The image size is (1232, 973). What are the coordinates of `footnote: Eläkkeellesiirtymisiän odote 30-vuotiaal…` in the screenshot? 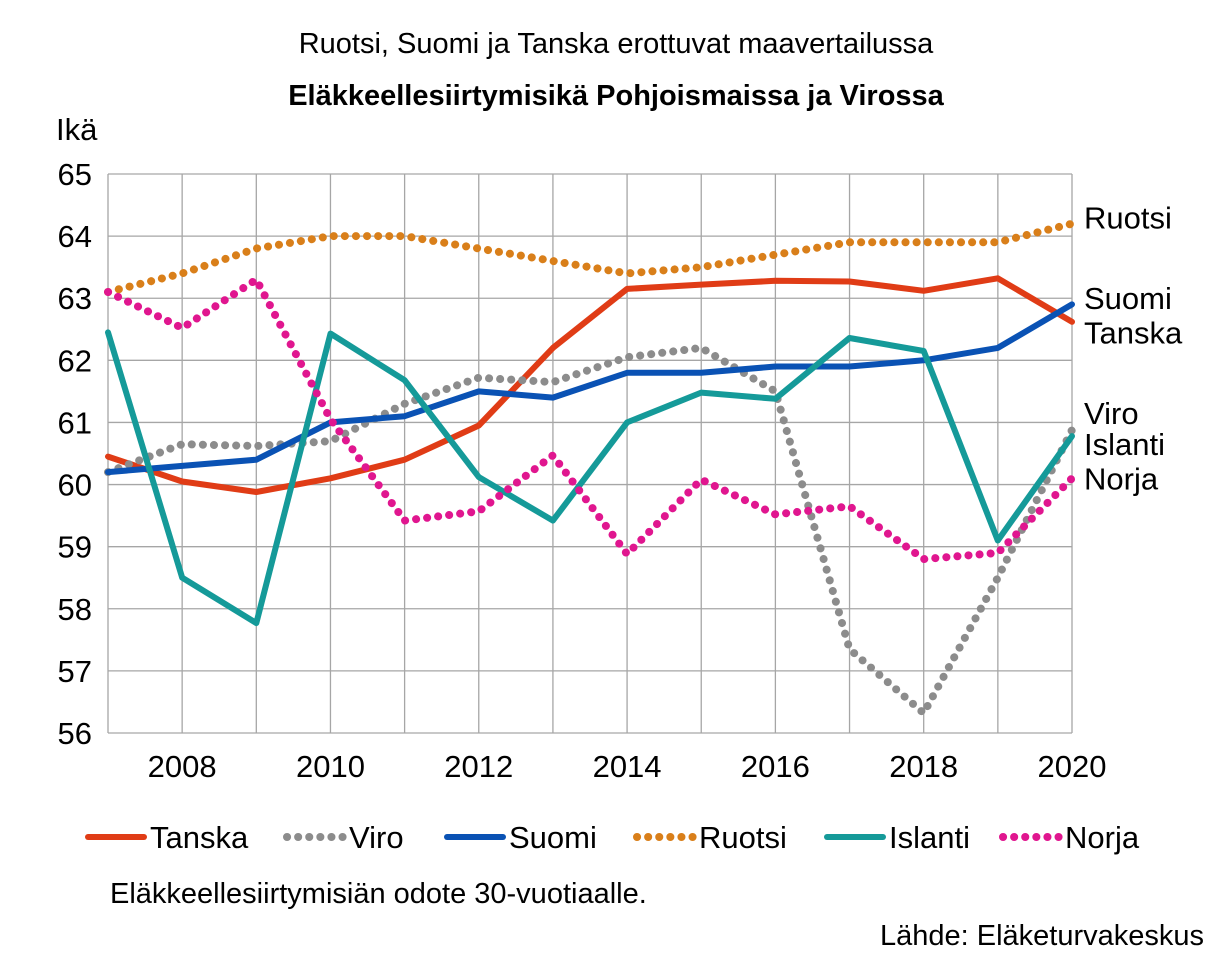 It's located at (378, 894).